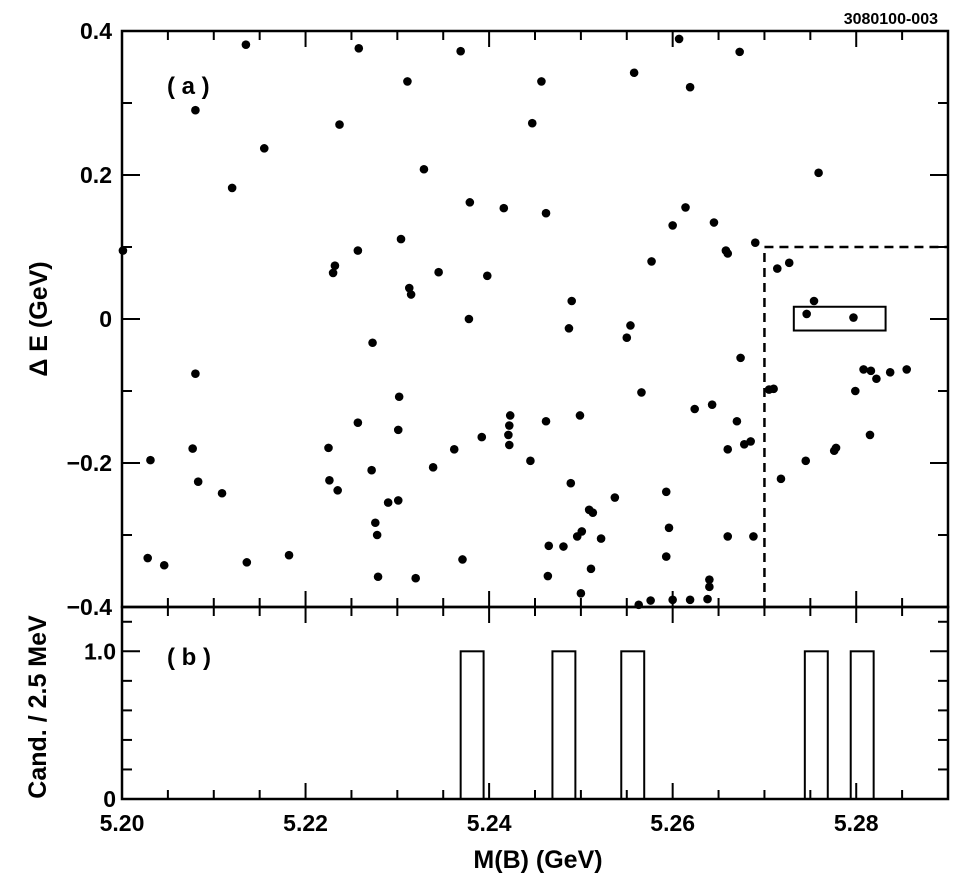  What do you see at coordinates (90, 319) in the screenshot?
I see `panel-a-y-tick-labels: −0.4 −0.2 0 0.2 0.4` at bounding box center [90, 319].